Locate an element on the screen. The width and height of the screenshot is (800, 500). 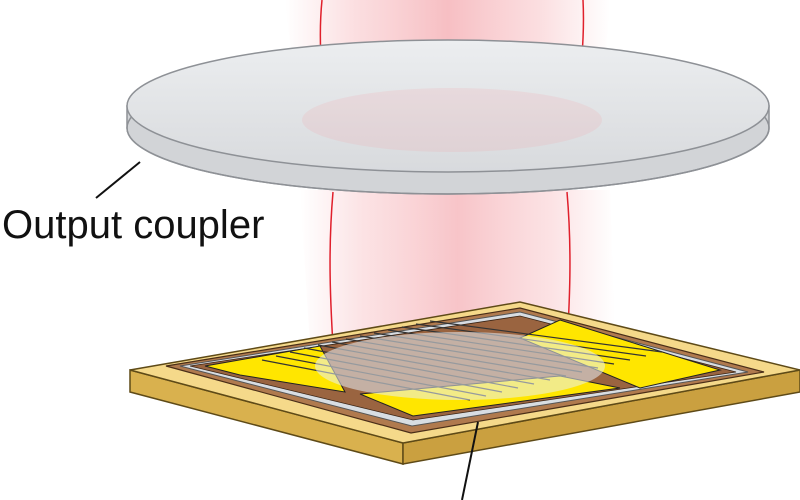
right-electrode is located at coordinates (620, 354).